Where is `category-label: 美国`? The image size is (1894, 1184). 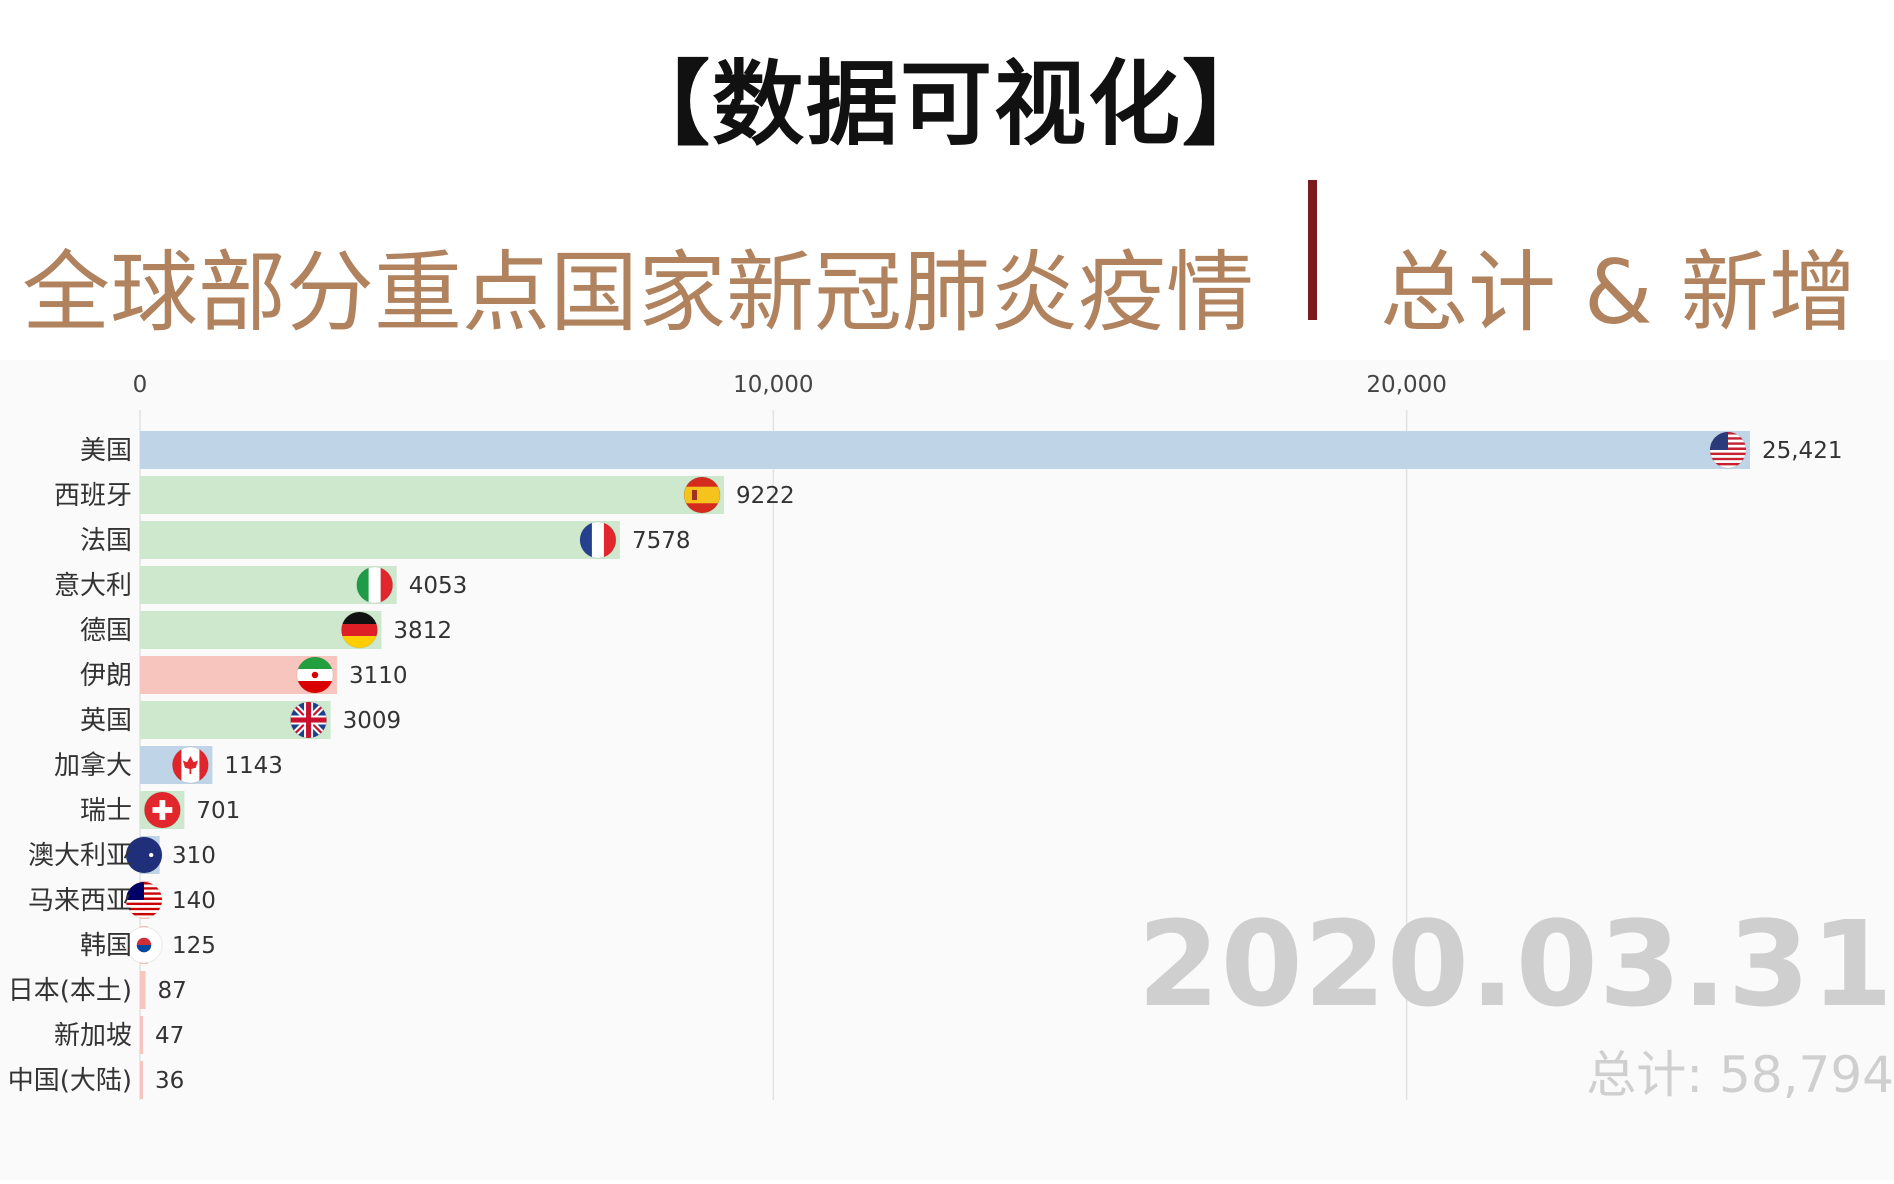
category-label: 美国 is located at coordinates (106, 451).